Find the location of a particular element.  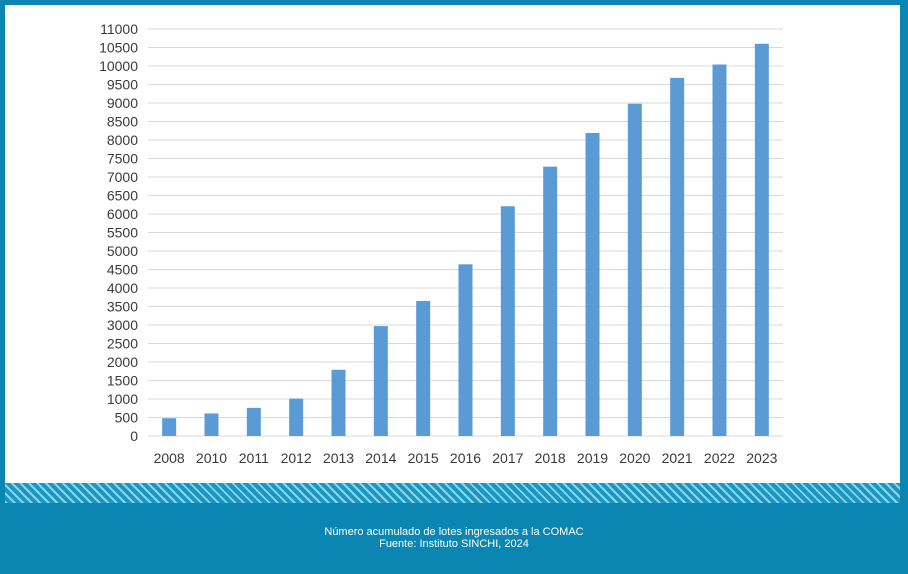

y-tick-label: 1500 is located at coordinates (122, 381).